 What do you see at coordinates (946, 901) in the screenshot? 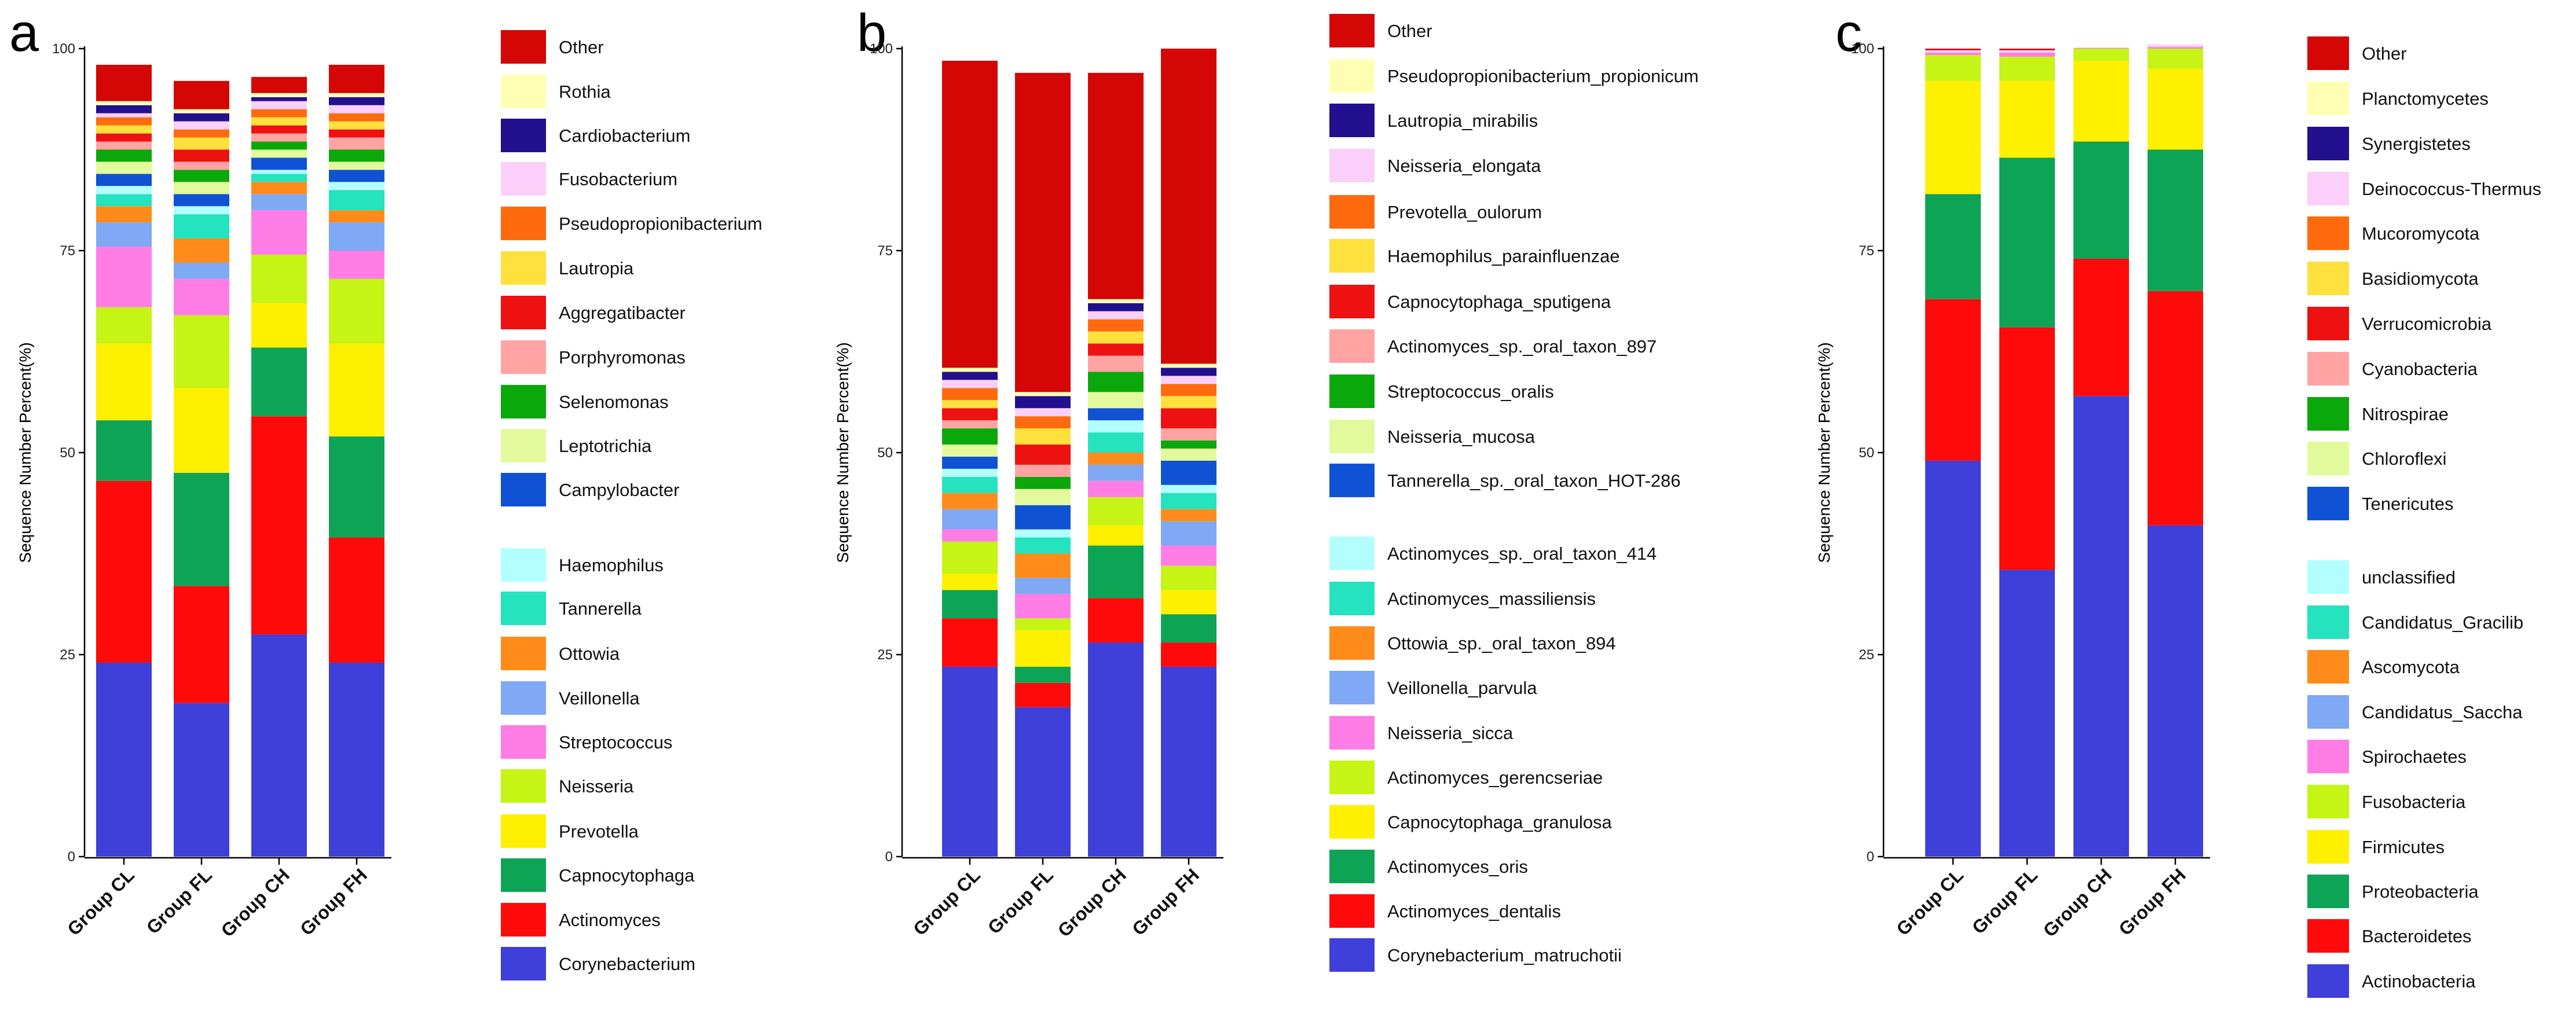
I see `x-category-label: Group CL` at bounding box center [946, 901].